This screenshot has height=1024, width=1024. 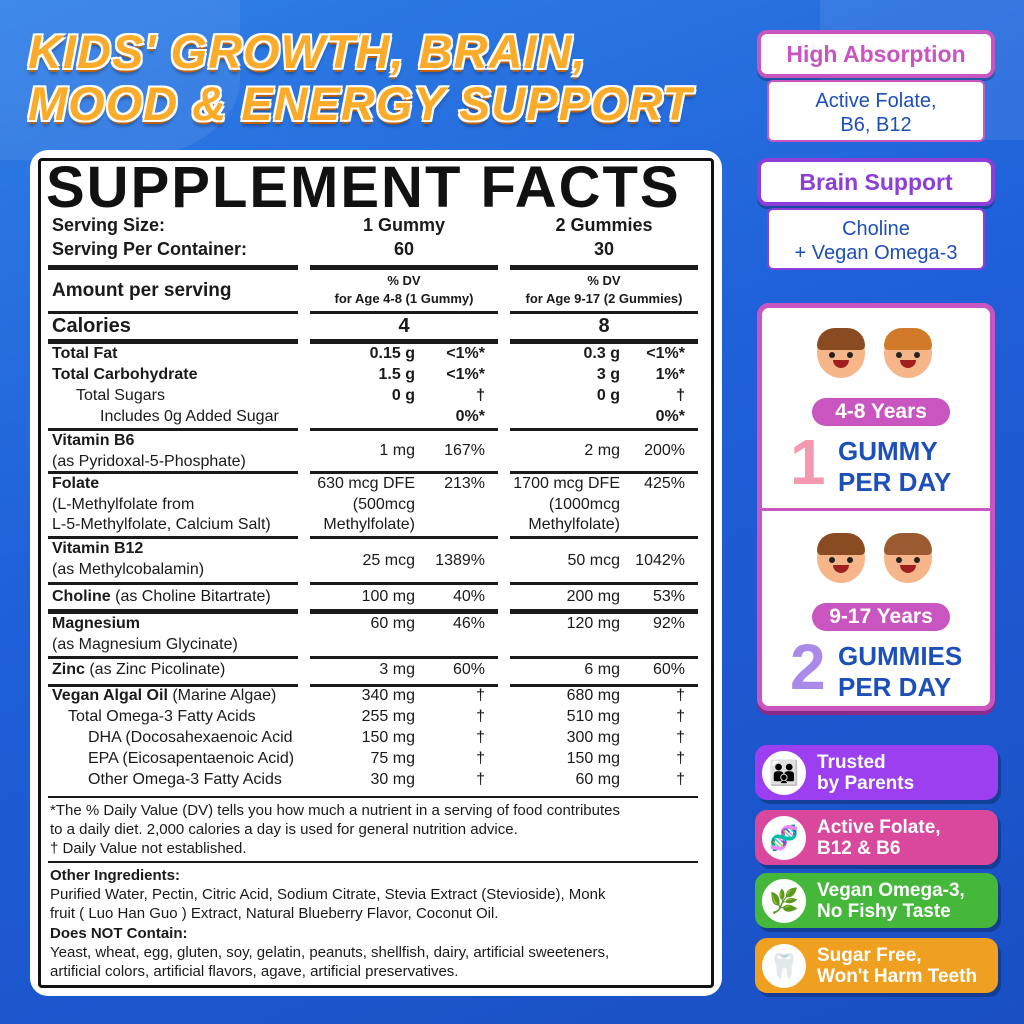 I want to click on nutrient-detail: (L-Methylfolate from, so click(x=123, y=504).